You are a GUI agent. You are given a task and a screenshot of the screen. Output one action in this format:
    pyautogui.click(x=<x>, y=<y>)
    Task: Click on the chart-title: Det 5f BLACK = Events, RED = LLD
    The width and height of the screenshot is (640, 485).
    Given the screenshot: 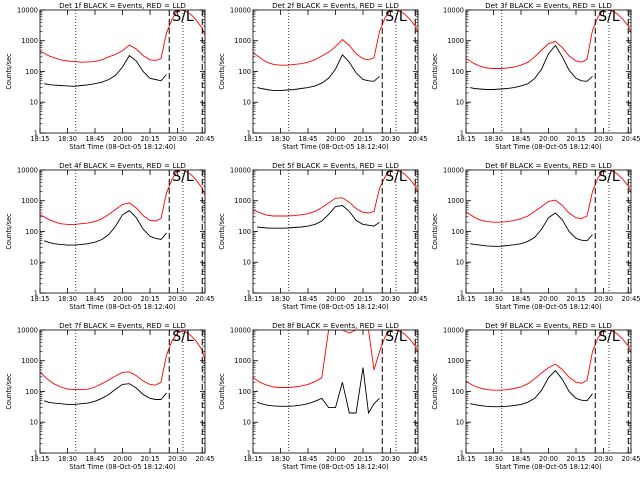 What is the action you would take?
    pyautogui.click(x=335, y=165)
    